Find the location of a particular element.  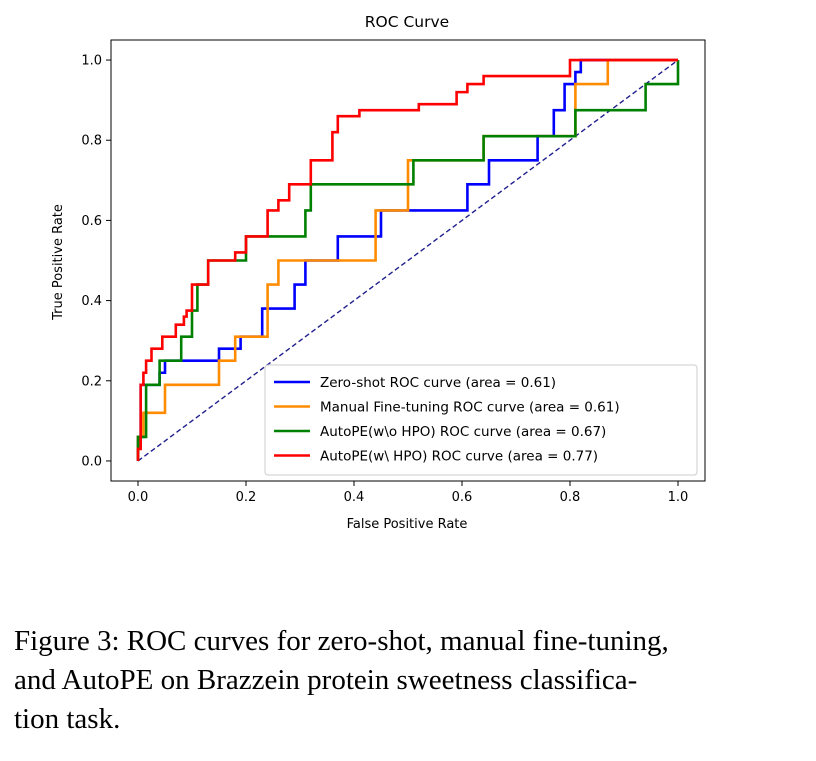

y-axis-label: True Positive Rate is located at coordinates (58, 262).